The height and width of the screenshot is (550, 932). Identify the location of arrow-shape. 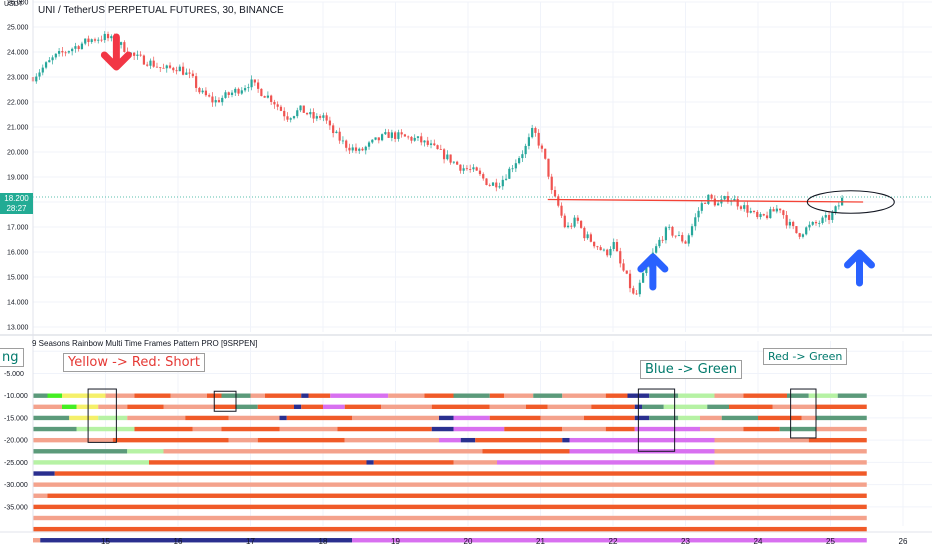
(116, 52).